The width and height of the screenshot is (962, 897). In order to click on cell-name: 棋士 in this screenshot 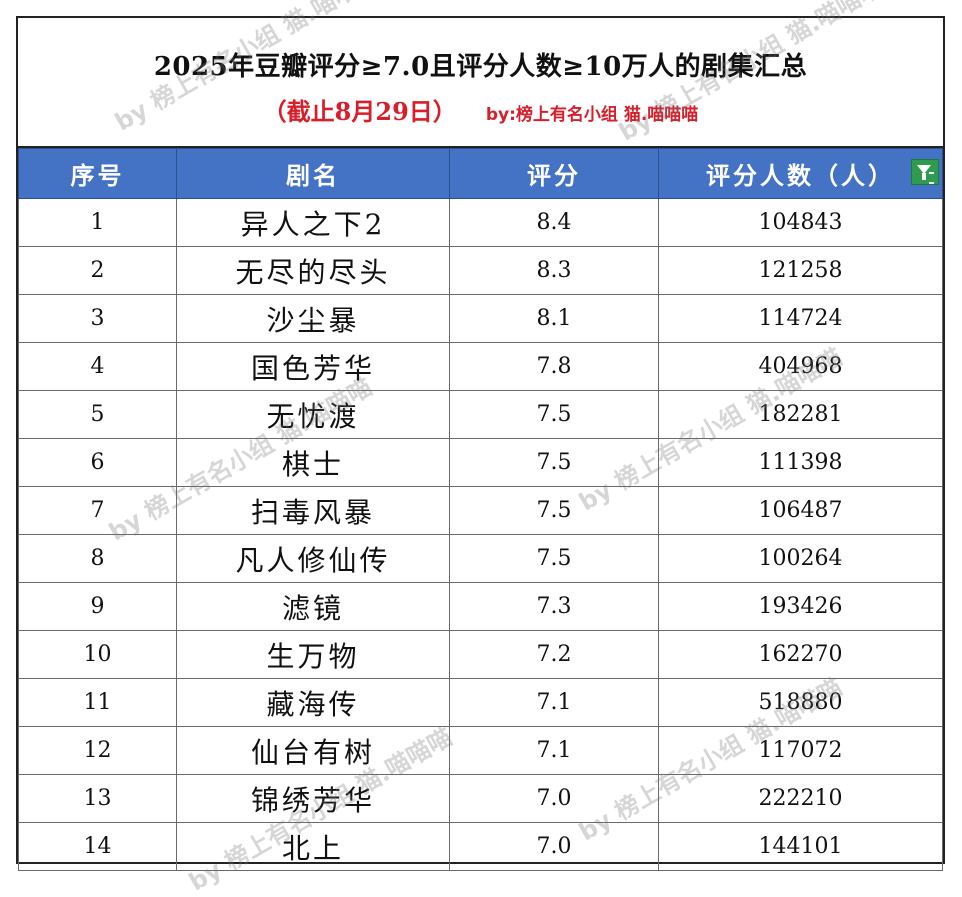, I will do `click(313, 462)`.